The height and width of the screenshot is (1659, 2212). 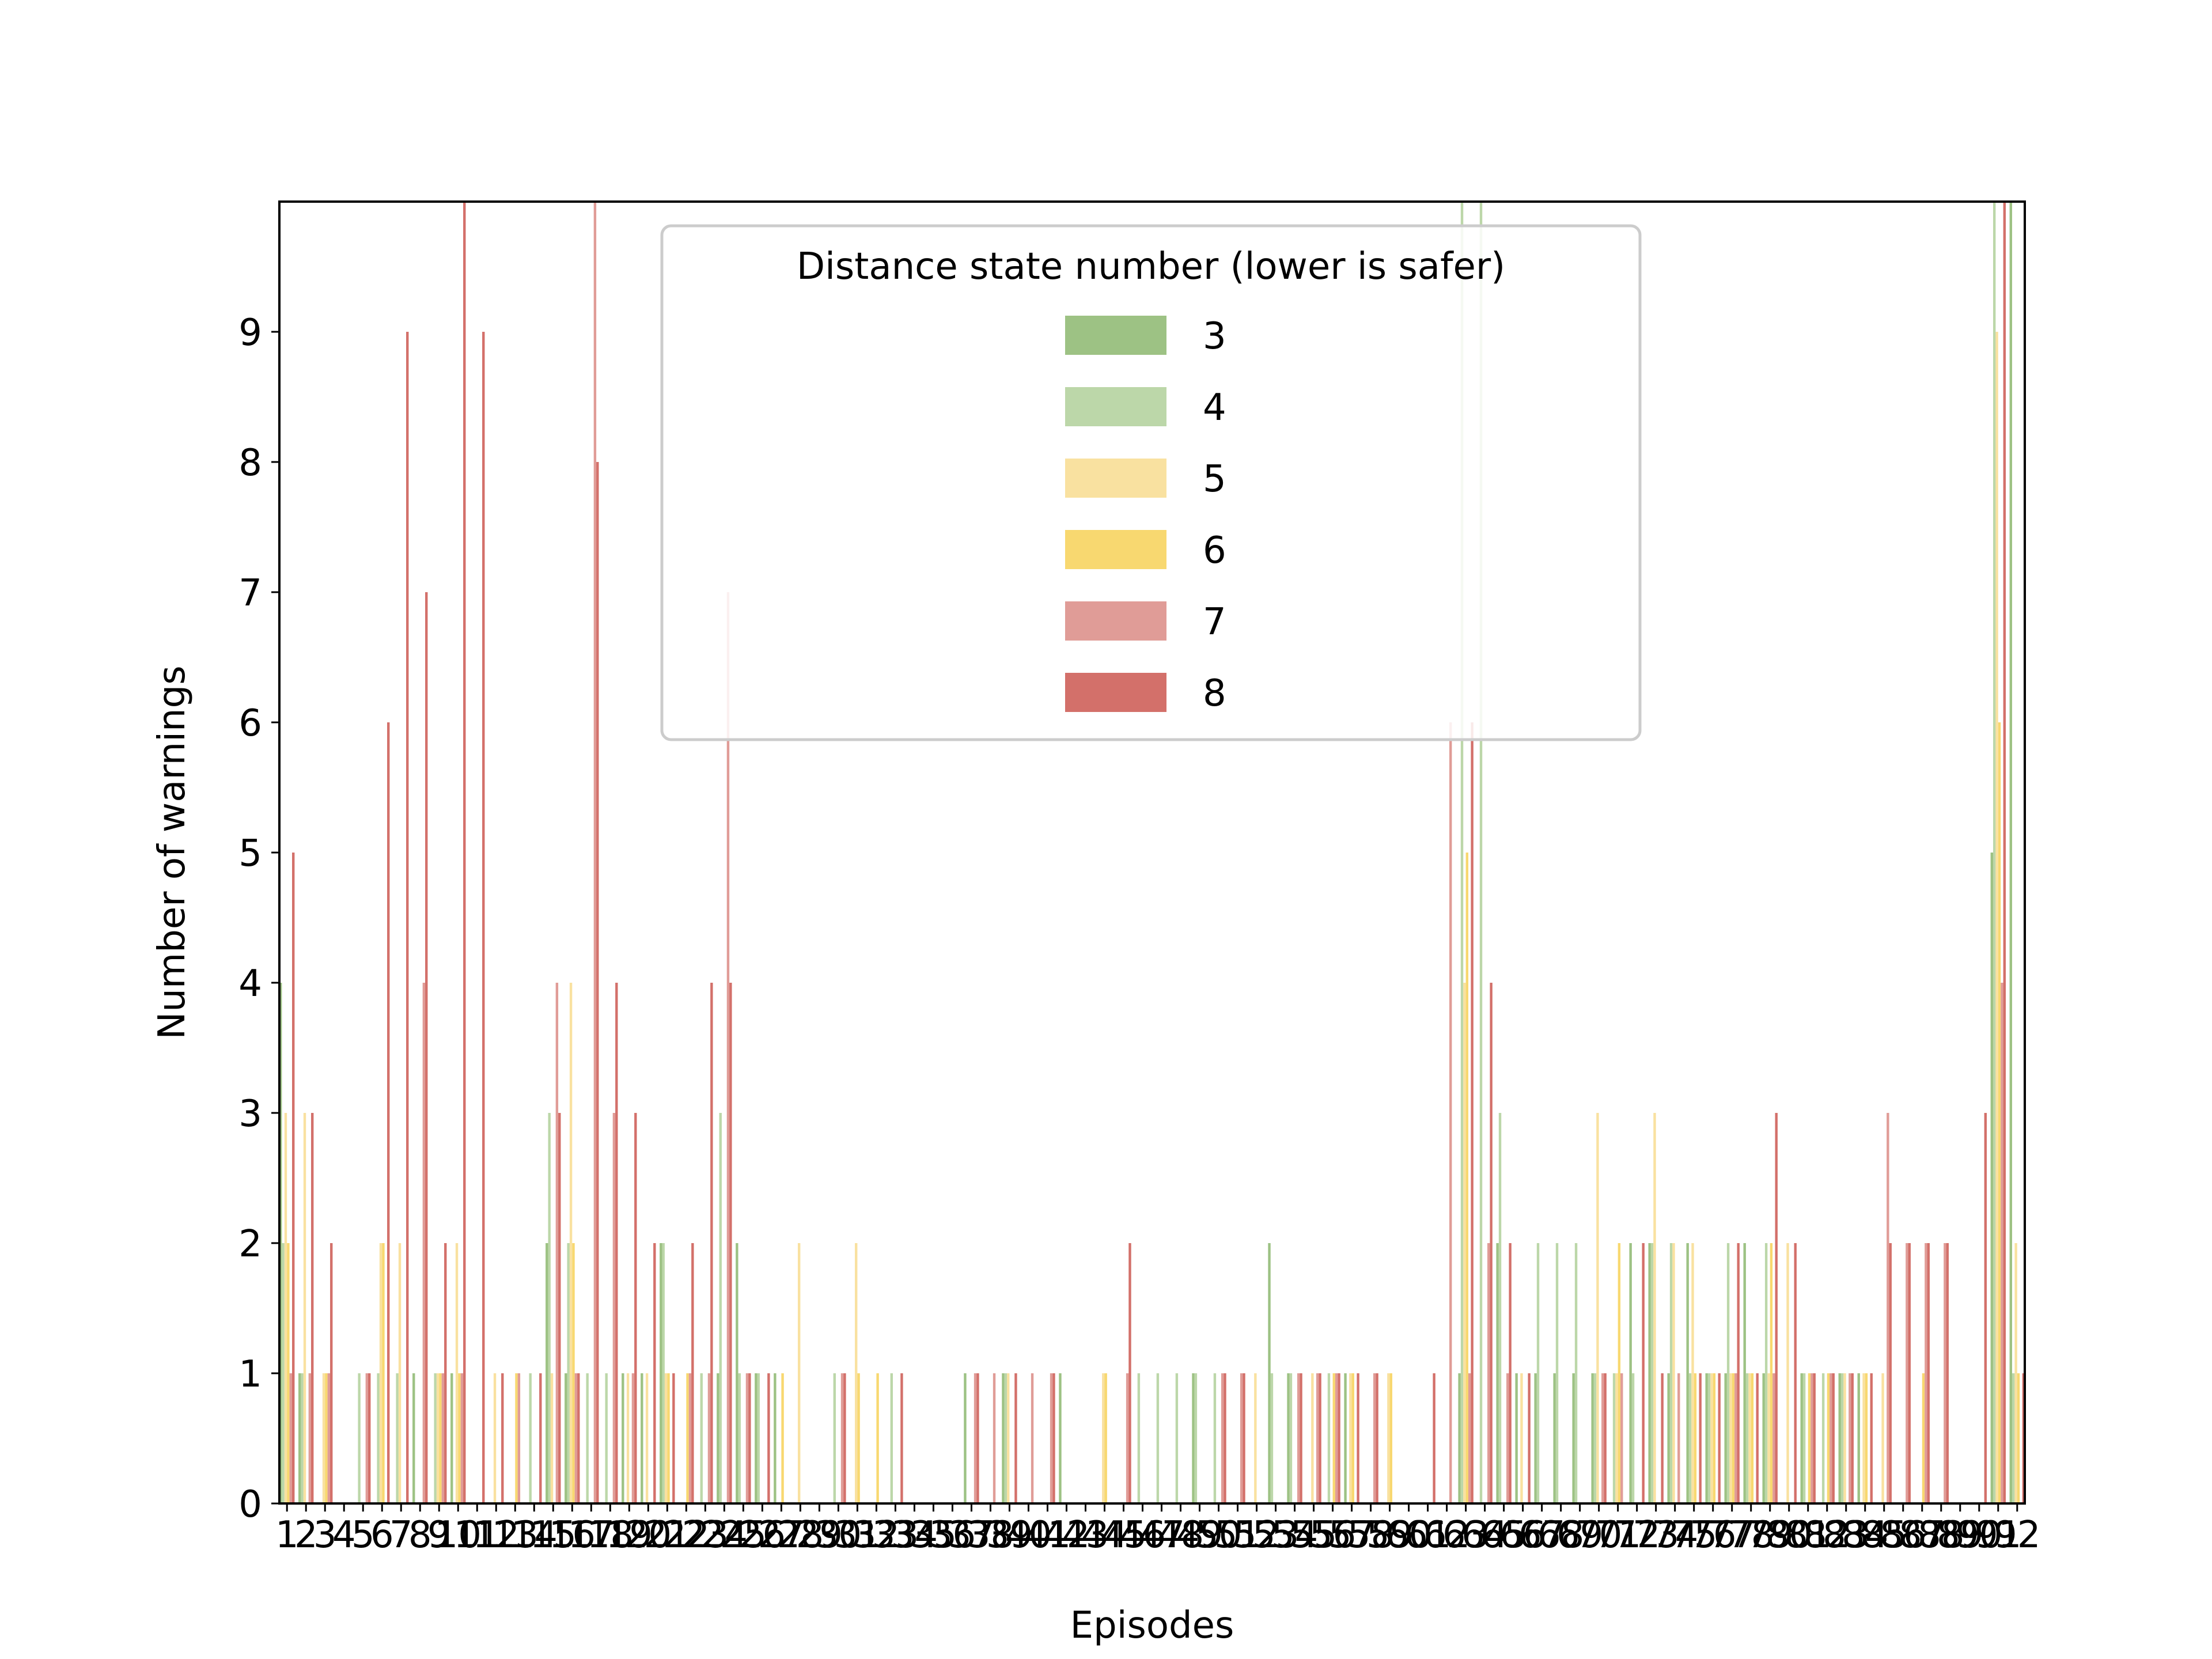 What do you see at coordinates (553, 1535) in the screenshot?
I see `x-tick-label: 15` at bounding box center [553, 1535].